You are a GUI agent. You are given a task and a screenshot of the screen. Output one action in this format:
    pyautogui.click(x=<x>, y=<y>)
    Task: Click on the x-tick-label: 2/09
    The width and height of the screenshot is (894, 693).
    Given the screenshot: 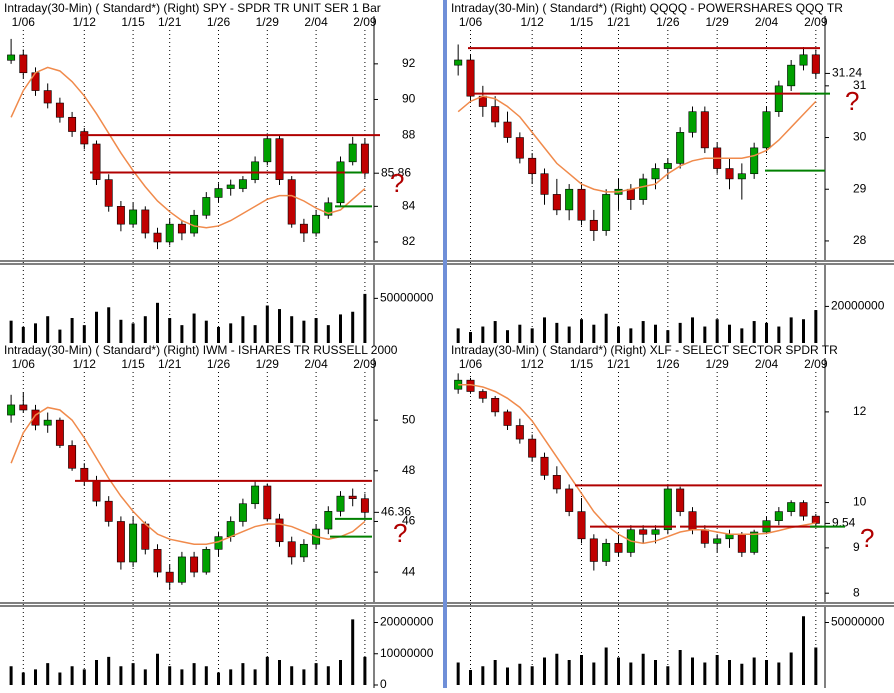 What is the action you would take?
    pyautogui.click(x=365, y=22)
    